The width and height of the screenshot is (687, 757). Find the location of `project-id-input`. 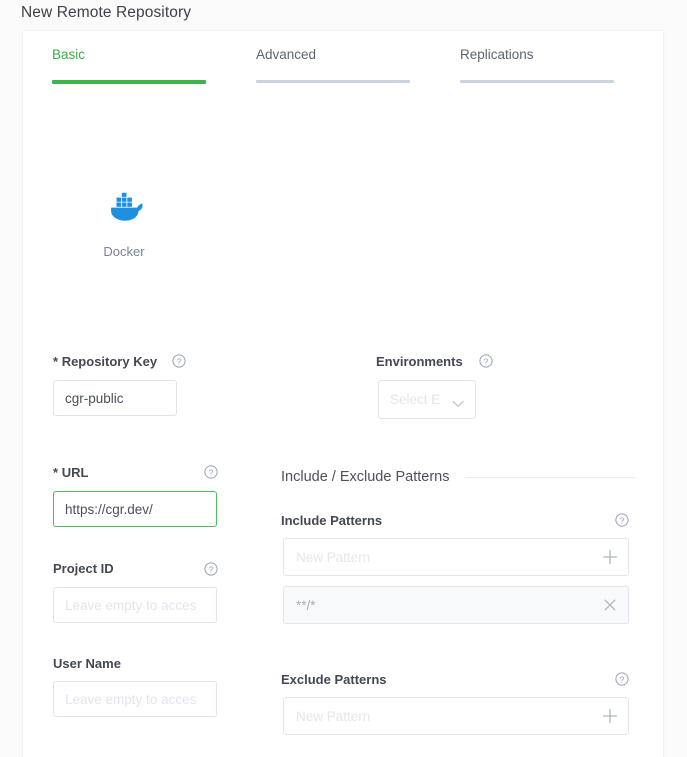

project-id-input is located at coordinates (135, 605).